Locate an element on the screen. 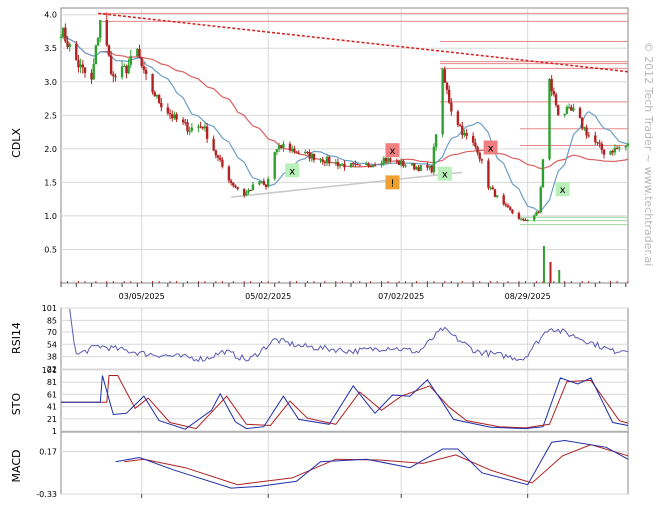 This screenshot has width=657, height=518. buy-signal-label: x is located at coordinates (292, 171).